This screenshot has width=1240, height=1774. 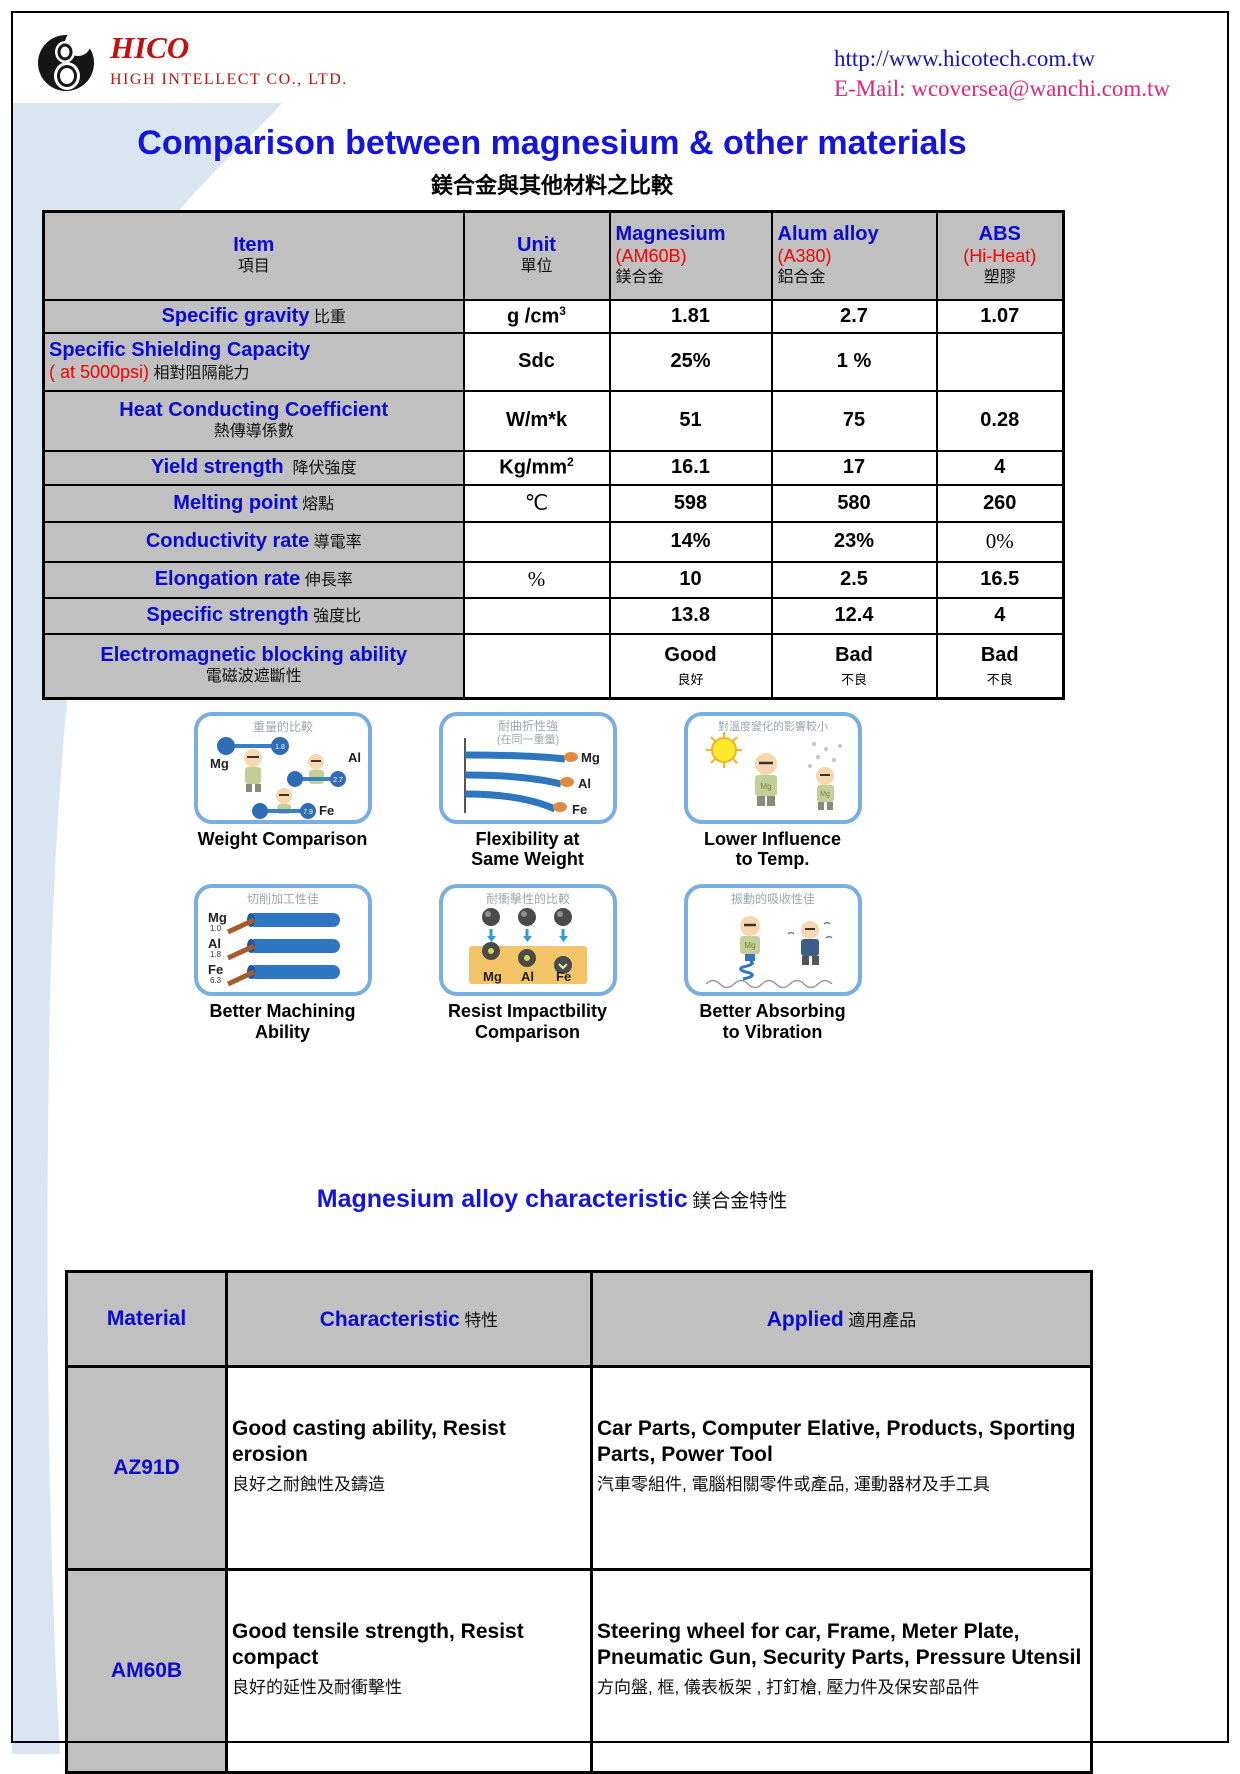 I want to click on row-elongation-rate: Elongation rate 伸長率 % 10 2.5 16.5, so click(x=553, y=579).